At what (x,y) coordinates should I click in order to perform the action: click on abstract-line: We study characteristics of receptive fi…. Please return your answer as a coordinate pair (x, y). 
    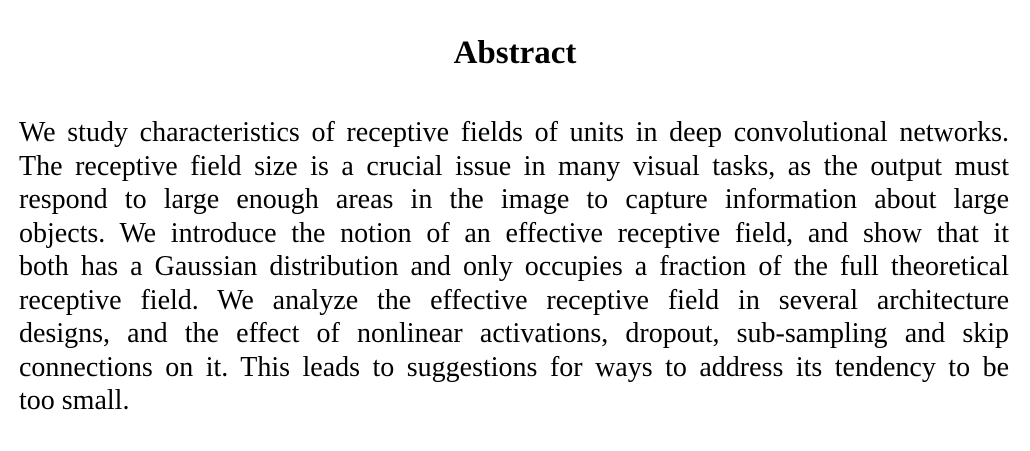
    Looking at the image, I should click on (514, 132).